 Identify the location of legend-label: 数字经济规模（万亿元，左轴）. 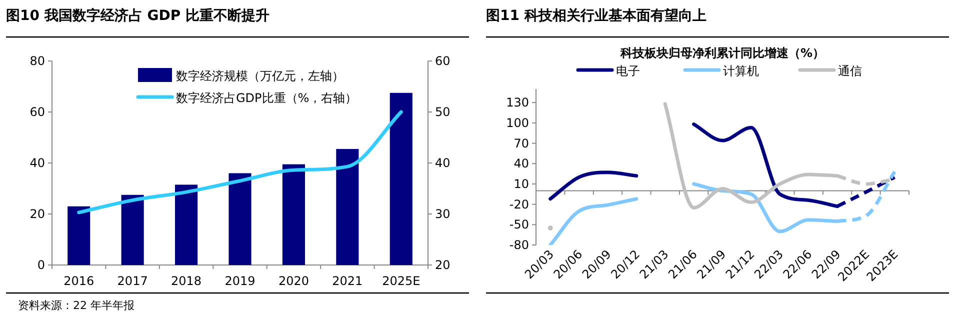
(260, 76).